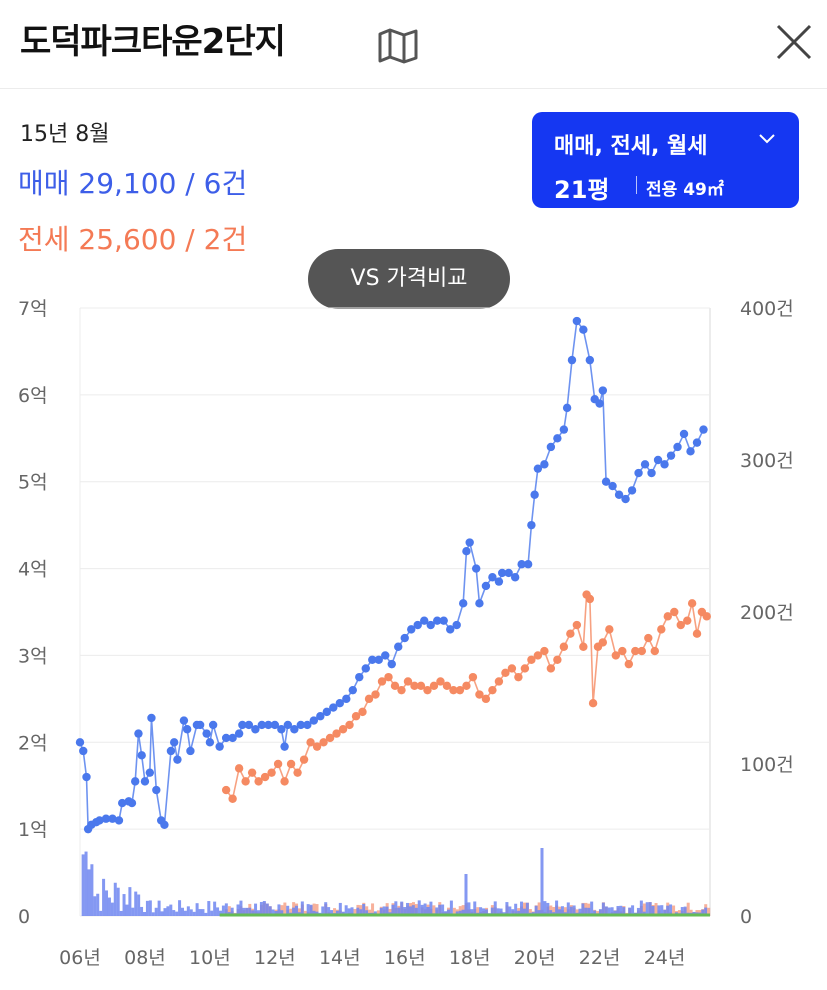 This screenshot has width=827, height=990. I want to click on compare-price-button: VS 가격비교, so click(409, 279).